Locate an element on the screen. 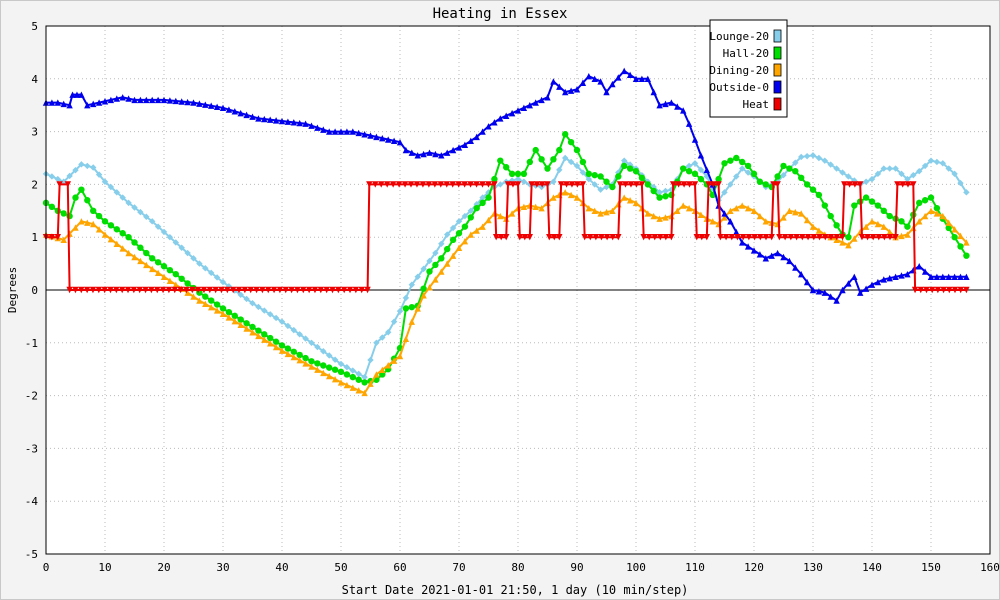 This screenshot has height=600, width=1000. x-tick-label: 120 is located at coordinates (754, 567).